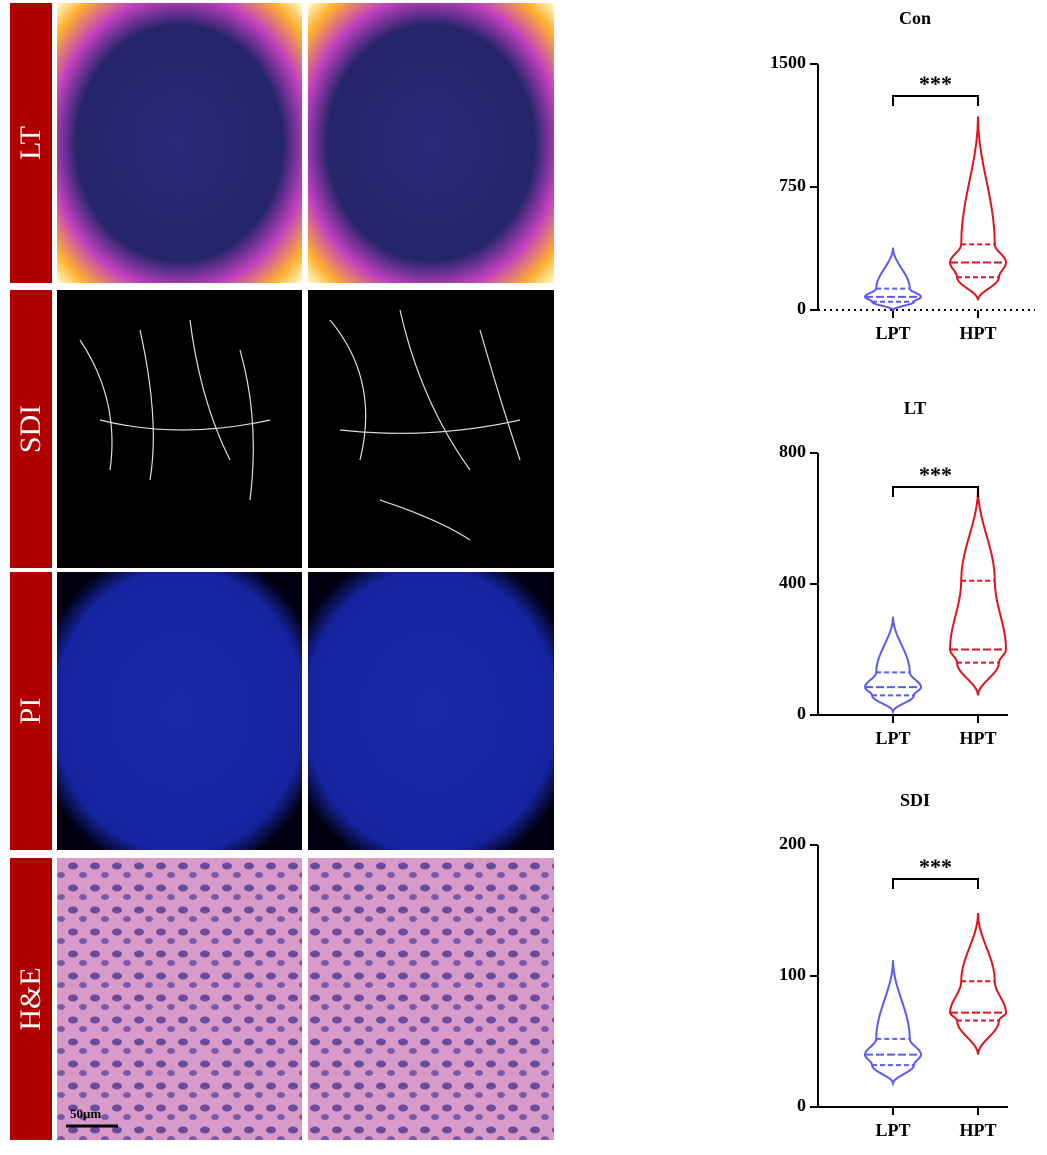  I want to click on y-tick-label: 1500, so click(788, 62).